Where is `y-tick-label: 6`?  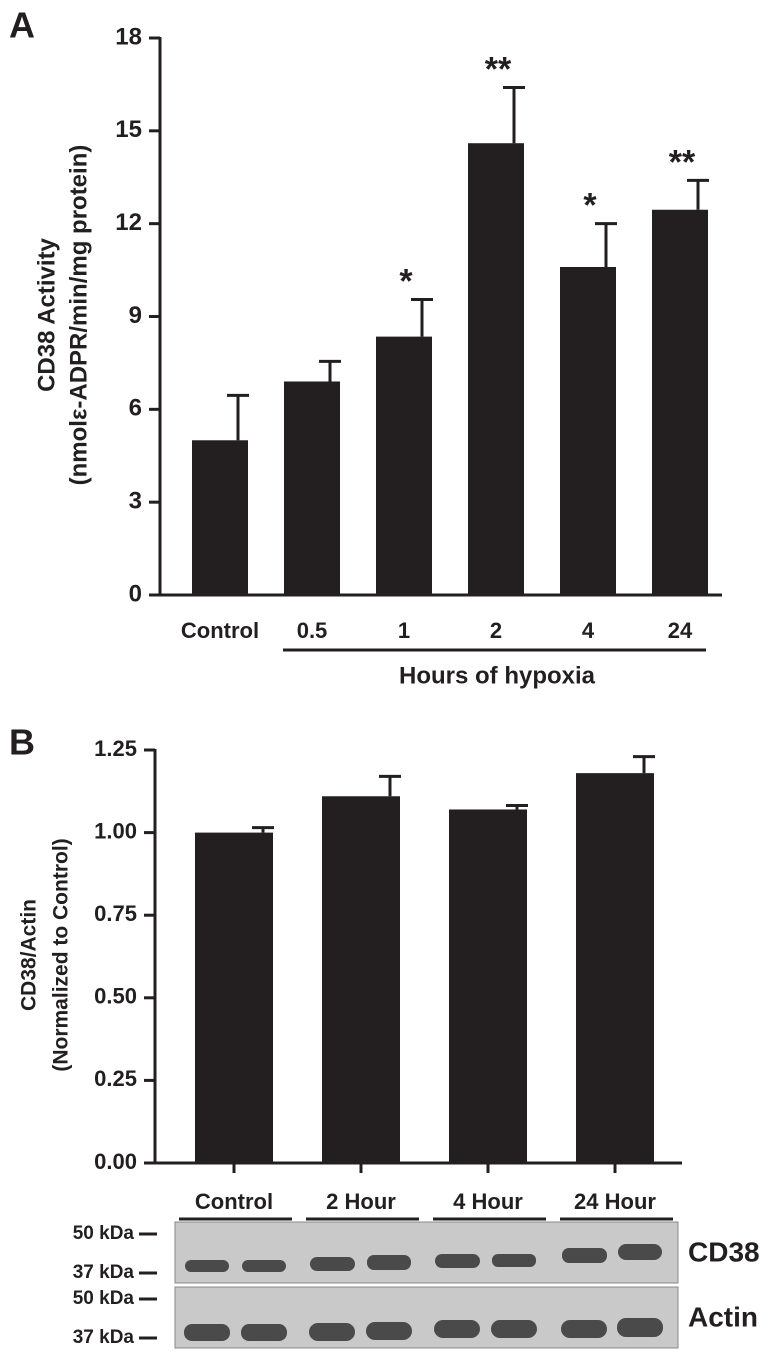
y-tick-label: 6 is located at coordinates (135, 408).